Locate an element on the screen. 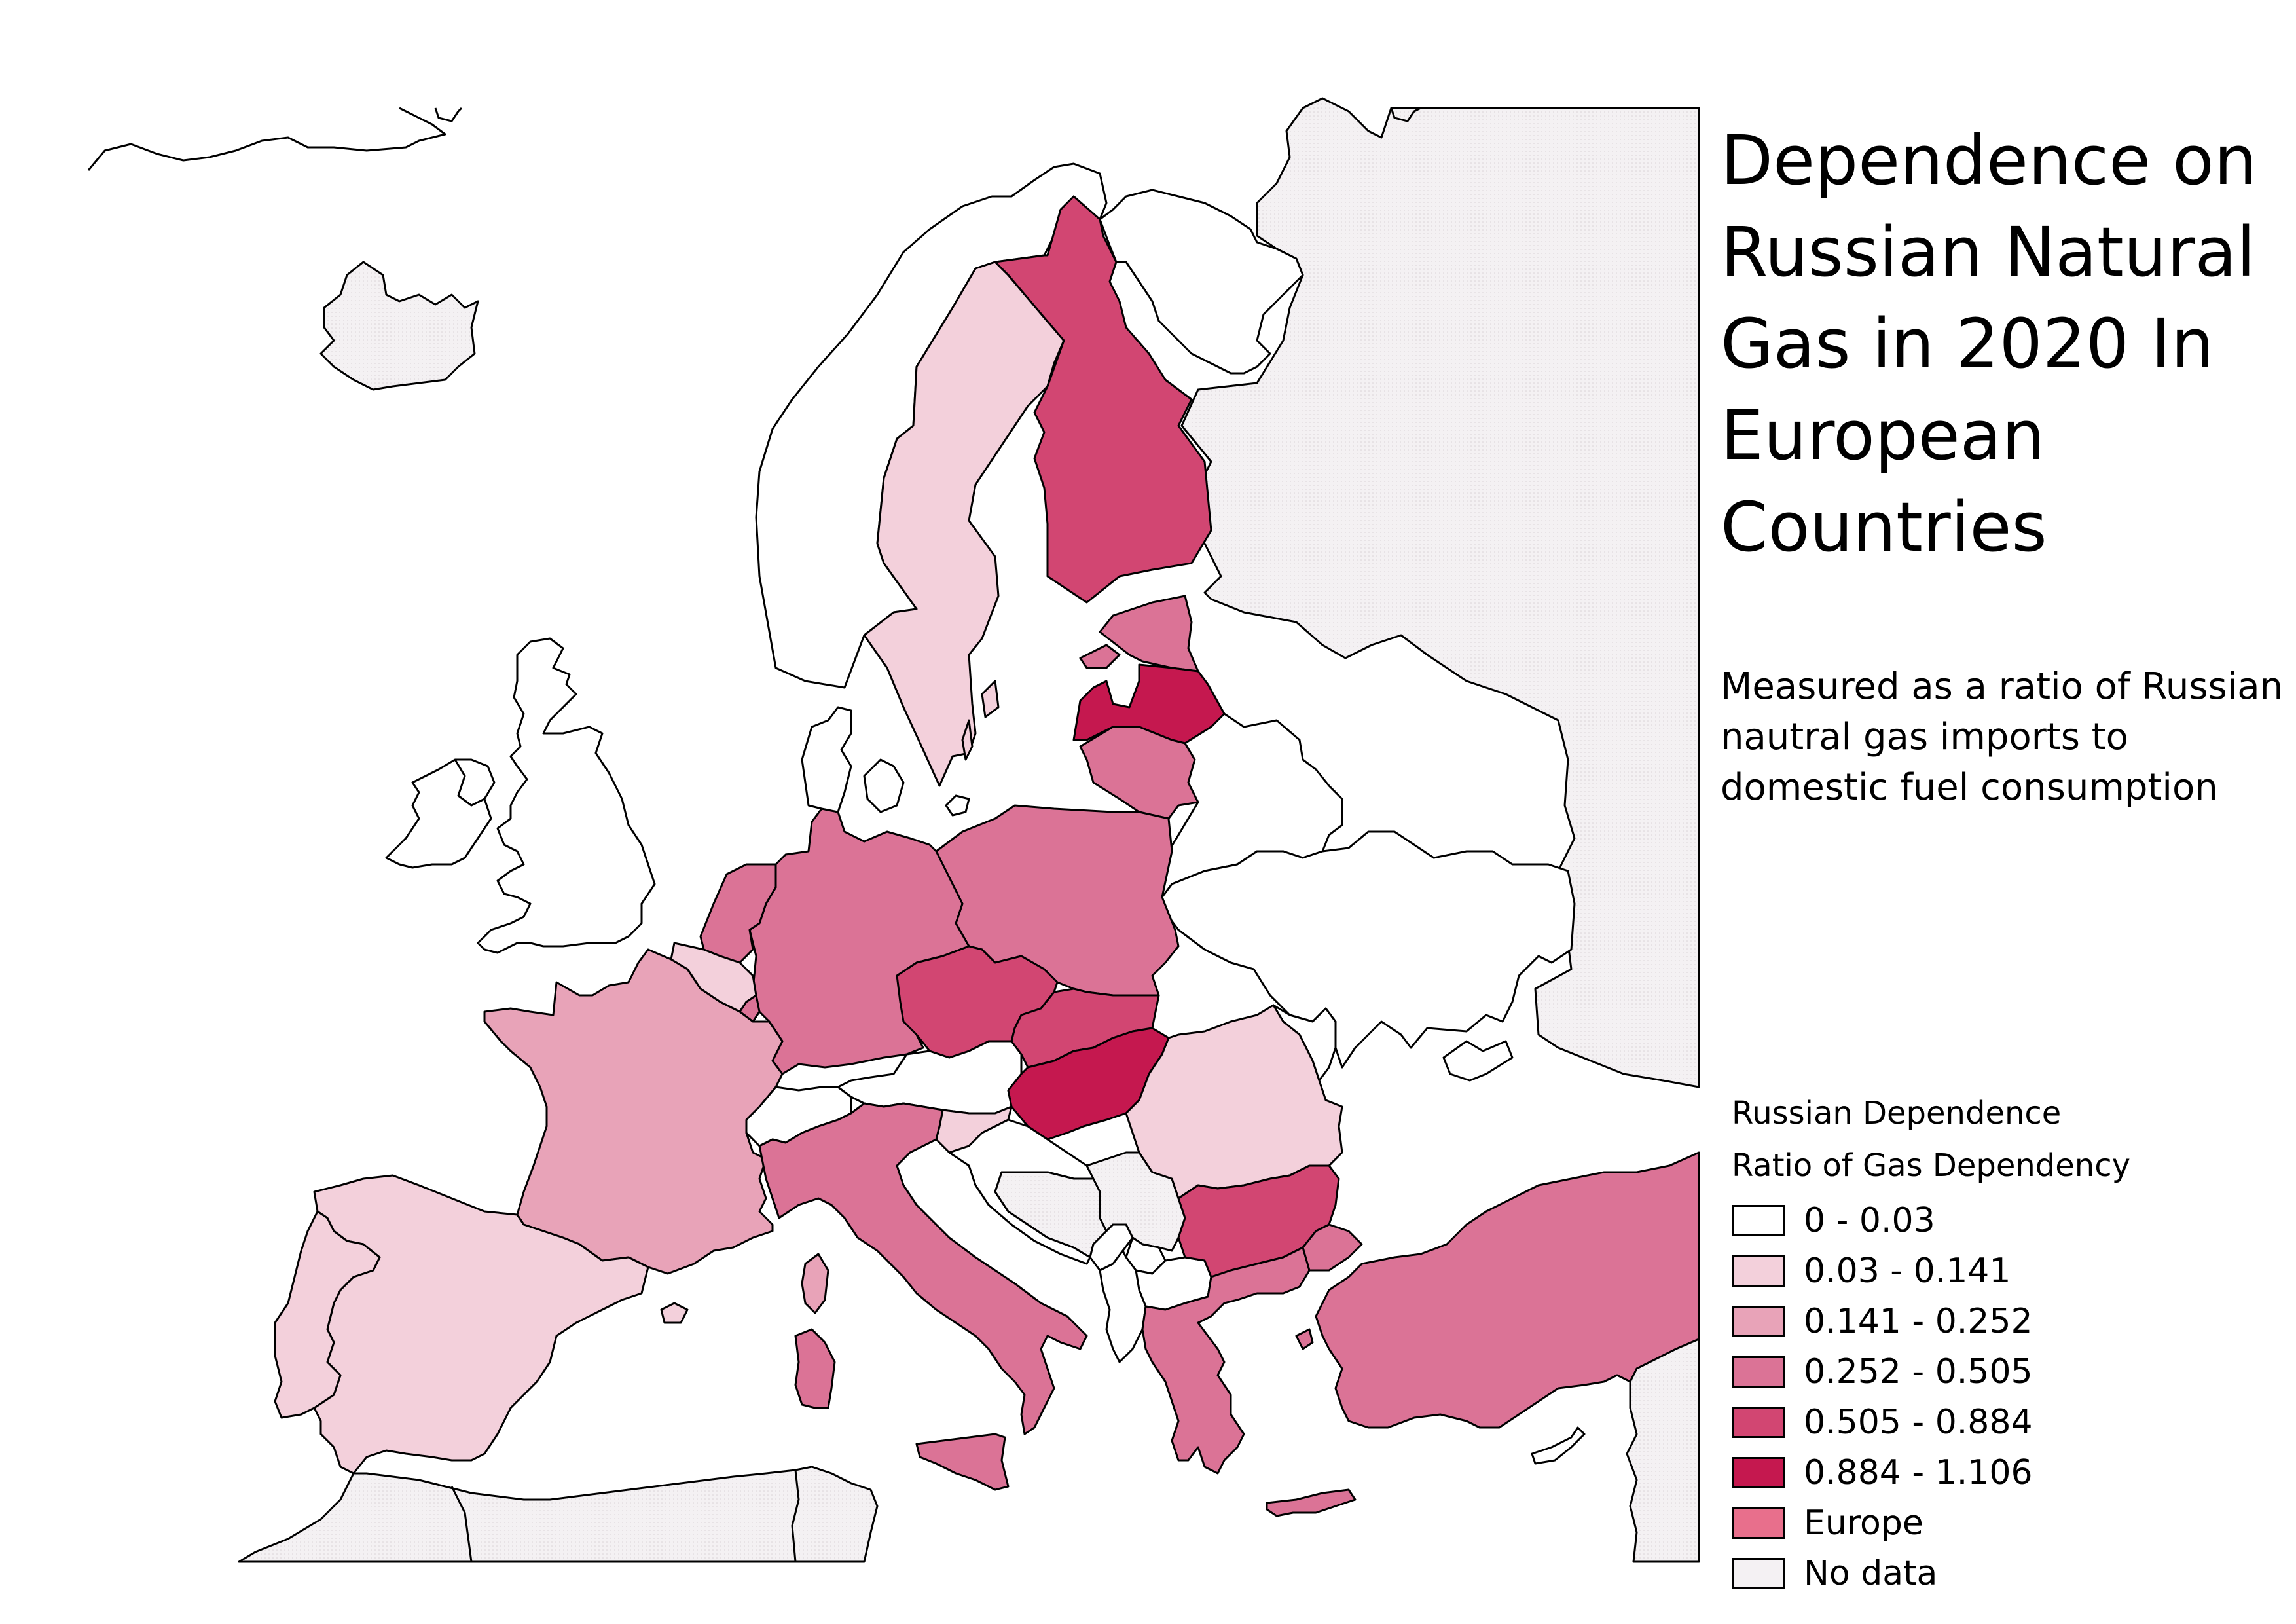 Image resolution: width=2296 pixels, height=1624 pixels. island-sardinia is located at coordinates (815, 1368).